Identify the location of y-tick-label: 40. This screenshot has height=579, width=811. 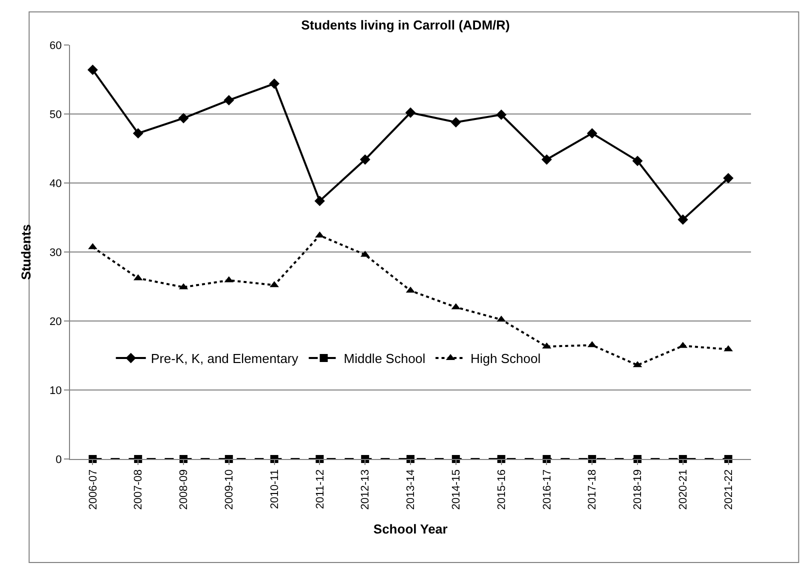
(56, 184).